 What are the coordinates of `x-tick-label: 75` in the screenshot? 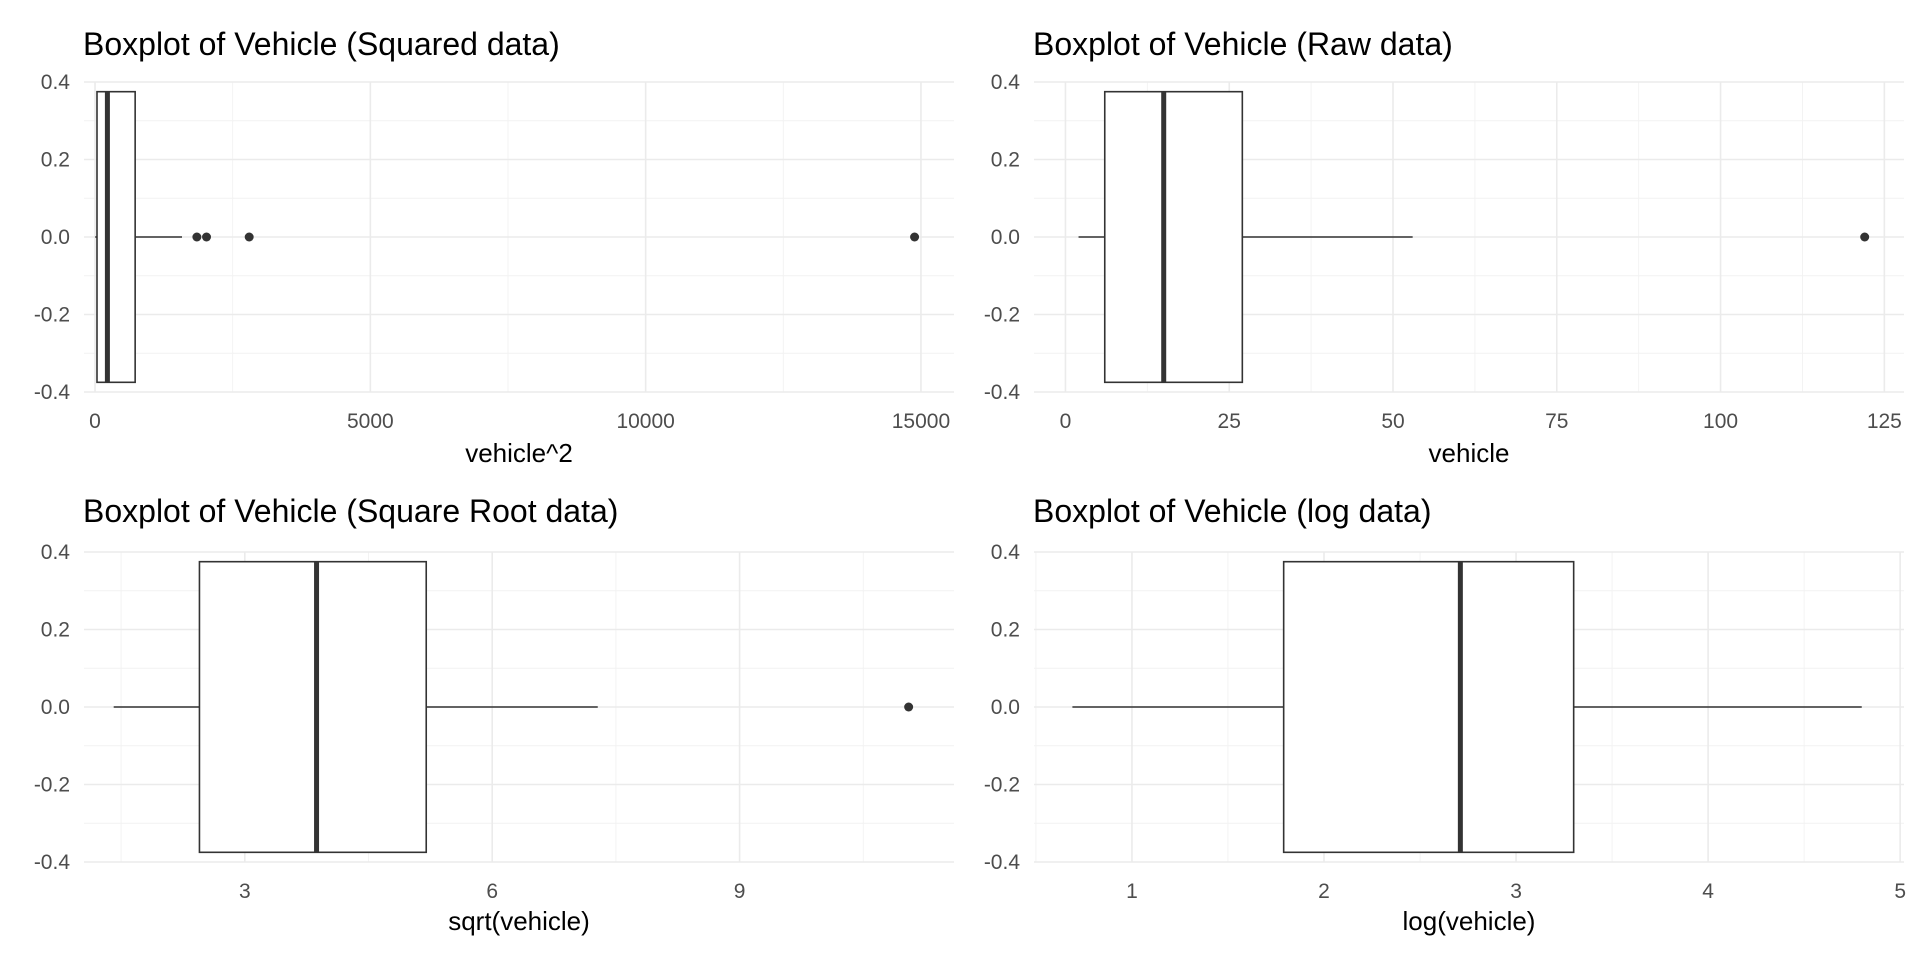 It's located at (1556, 421).